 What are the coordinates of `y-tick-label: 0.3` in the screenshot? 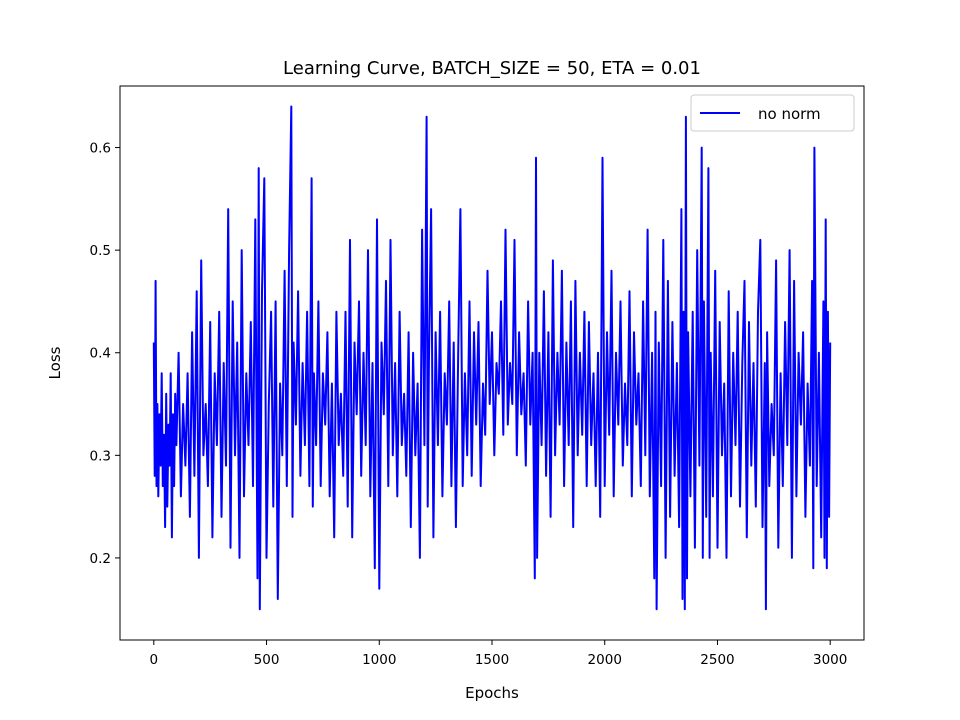 It's located at (100, 456).